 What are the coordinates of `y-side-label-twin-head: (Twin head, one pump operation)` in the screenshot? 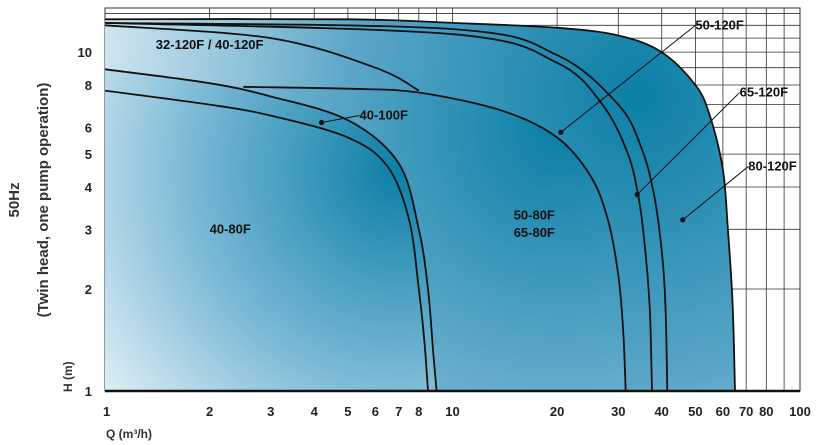 It's located at (43, 200).